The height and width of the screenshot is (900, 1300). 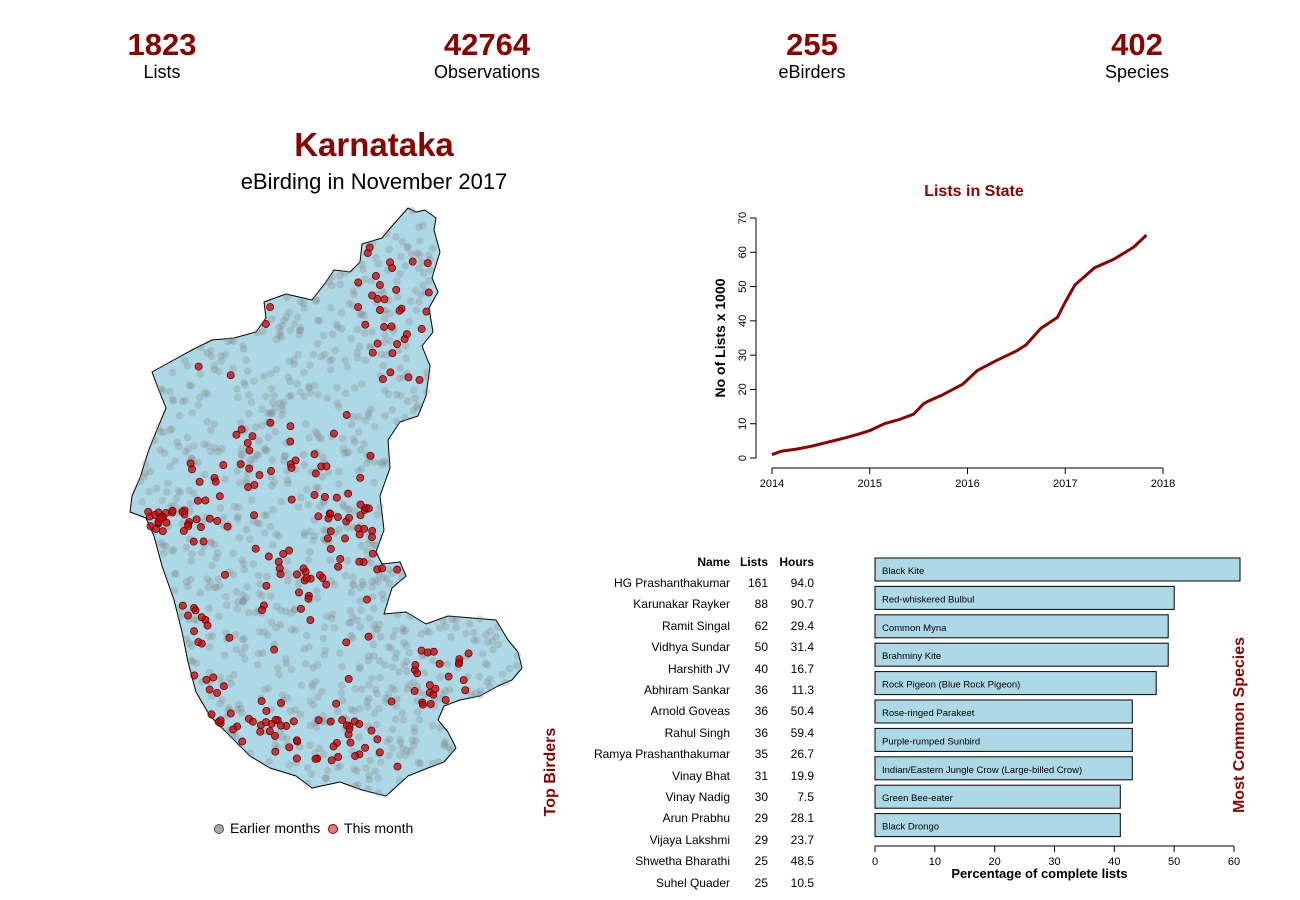 I want to click on column-header-lists: Lists, so click(x=753, y=561).